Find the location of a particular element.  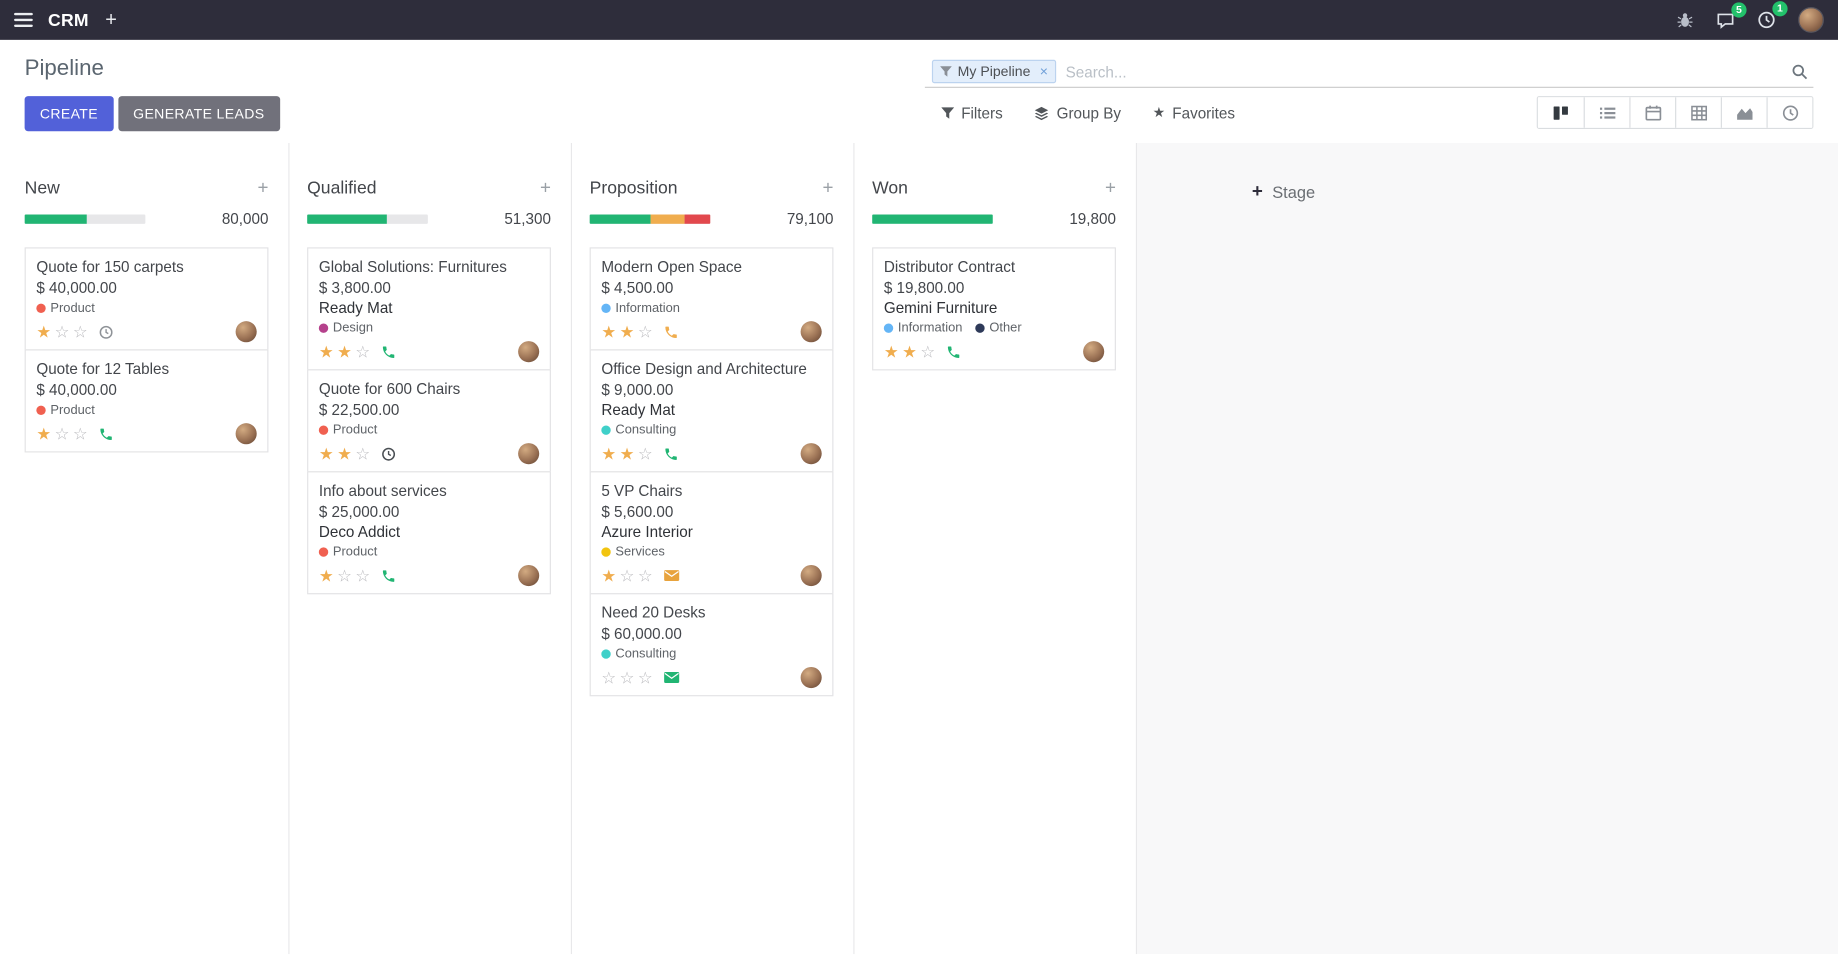

view-graph-button is located at coordinates (1743, 112).